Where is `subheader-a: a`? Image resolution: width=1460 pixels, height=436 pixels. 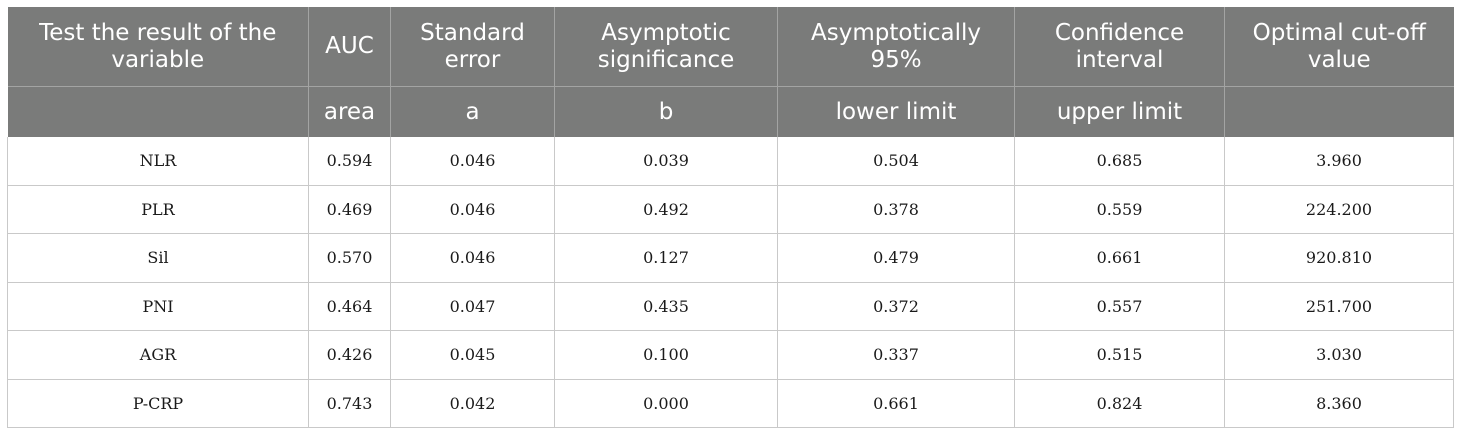
subheader-a: a is located at coordinates (472, 111).